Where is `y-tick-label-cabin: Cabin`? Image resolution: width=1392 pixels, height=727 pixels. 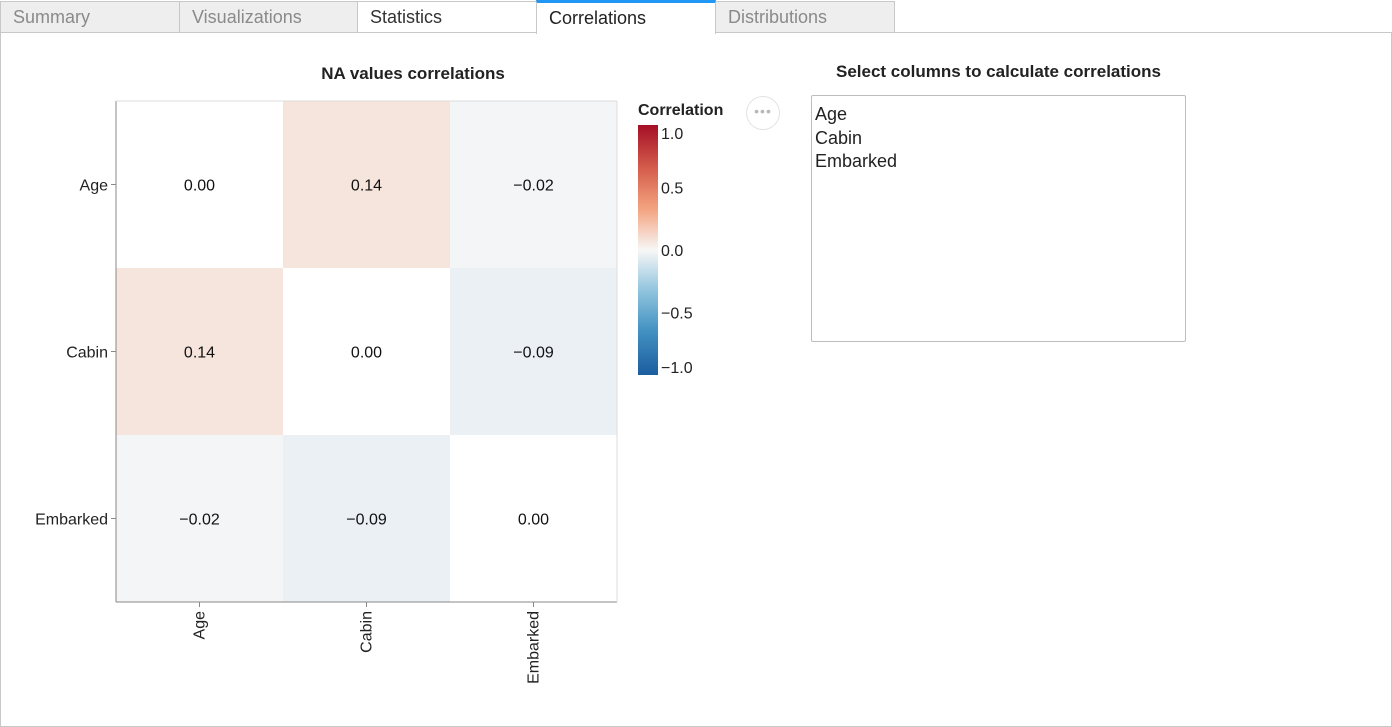
y-tick-label-cabin: Cabin is located at coordinates (87, 353).